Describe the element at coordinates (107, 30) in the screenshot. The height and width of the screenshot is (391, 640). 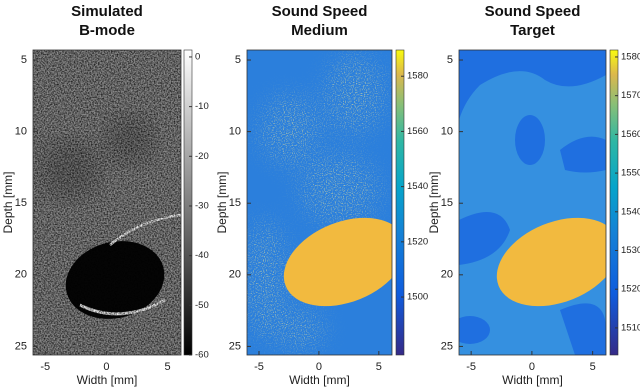
I see `panel-title: B-mode` at that location.